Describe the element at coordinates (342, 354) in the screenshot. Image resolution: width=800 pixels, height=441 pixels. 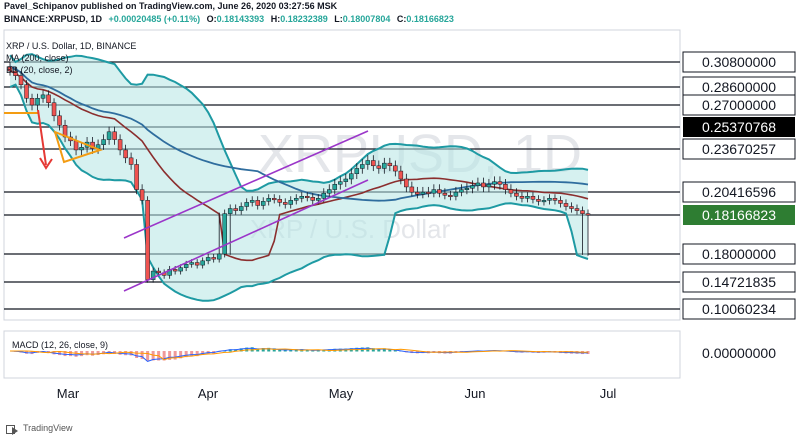
I see `macd-pane` at that location.